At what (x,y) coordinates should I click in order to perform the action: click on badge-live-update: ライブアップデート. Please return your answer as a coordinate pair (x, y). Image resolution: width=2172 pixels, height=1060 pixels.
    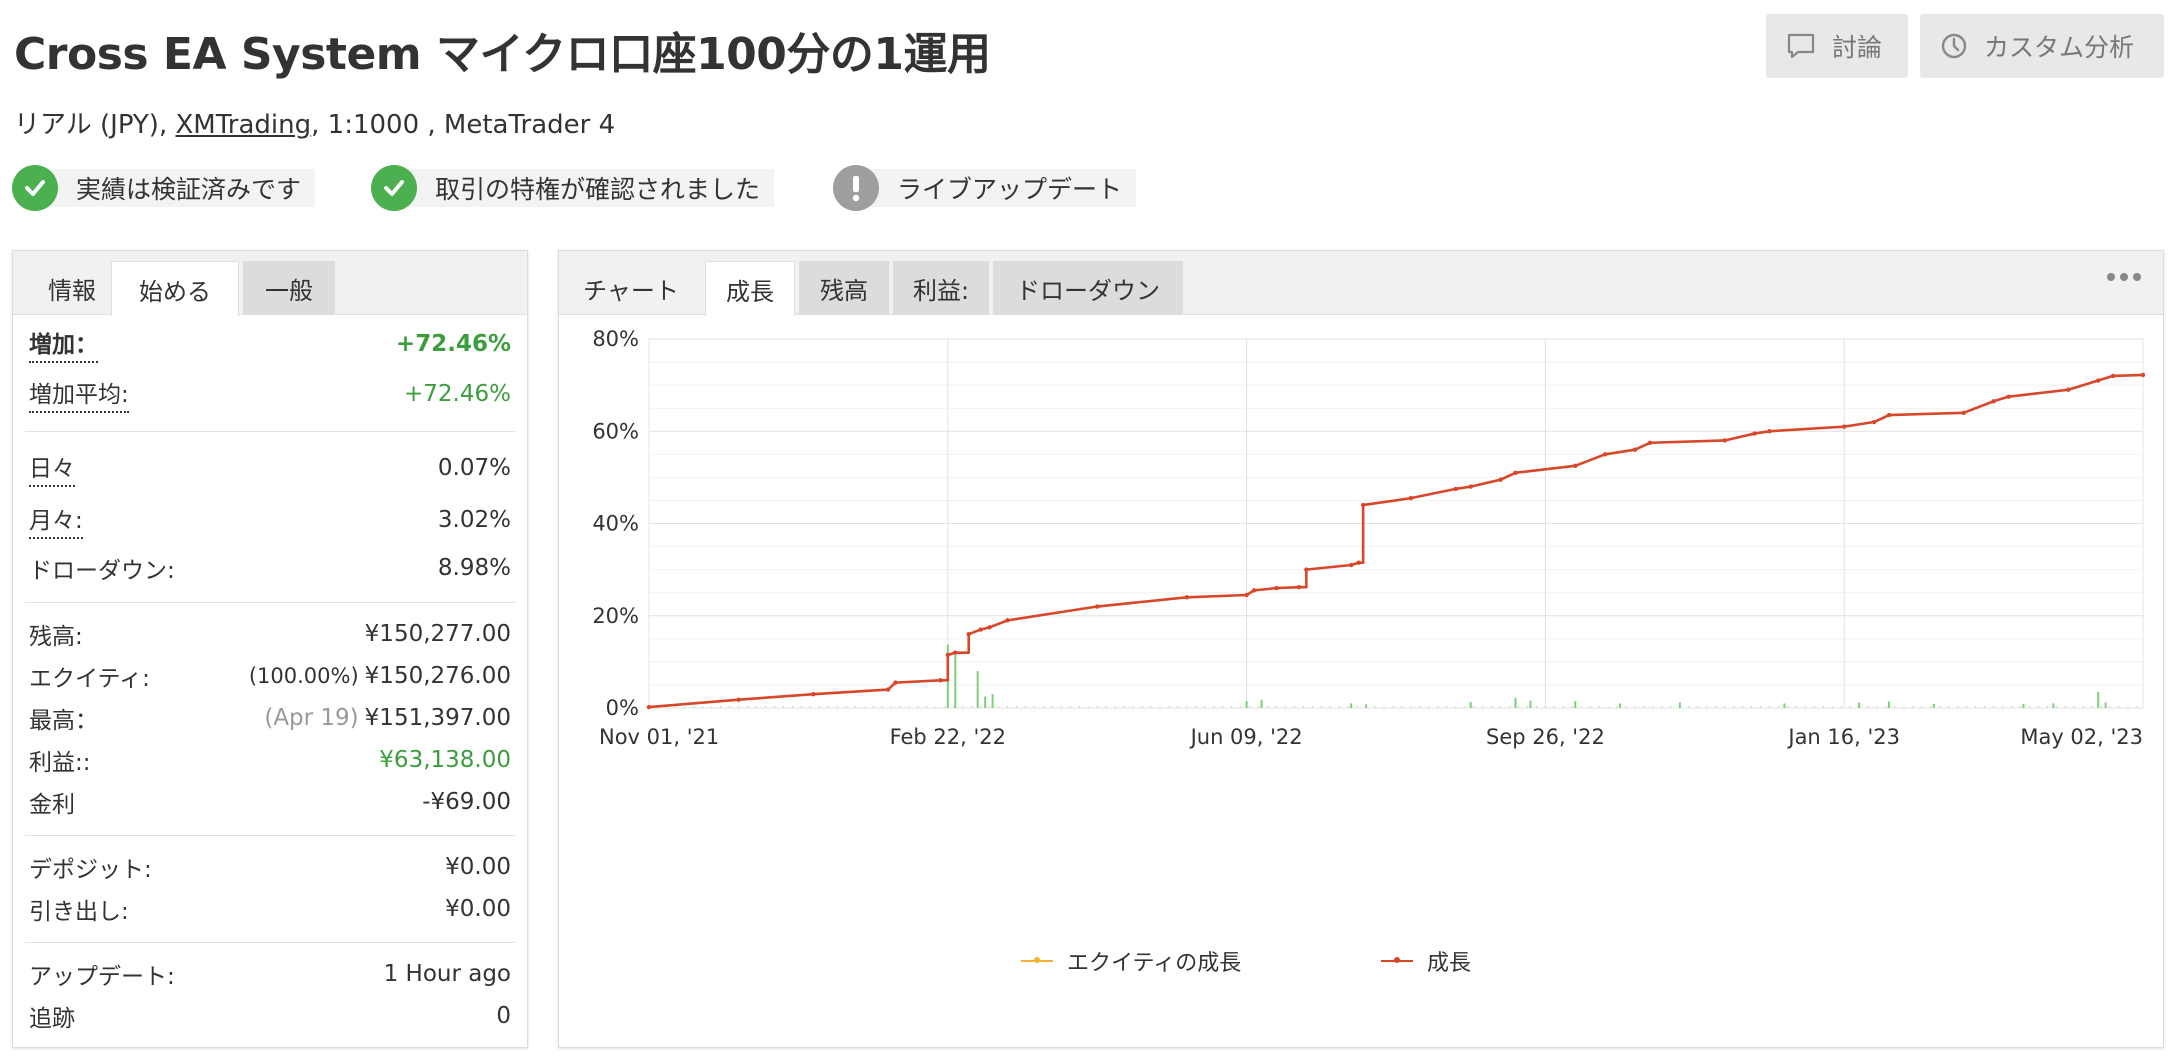
    Looking at the image, I should click on (985, 188).